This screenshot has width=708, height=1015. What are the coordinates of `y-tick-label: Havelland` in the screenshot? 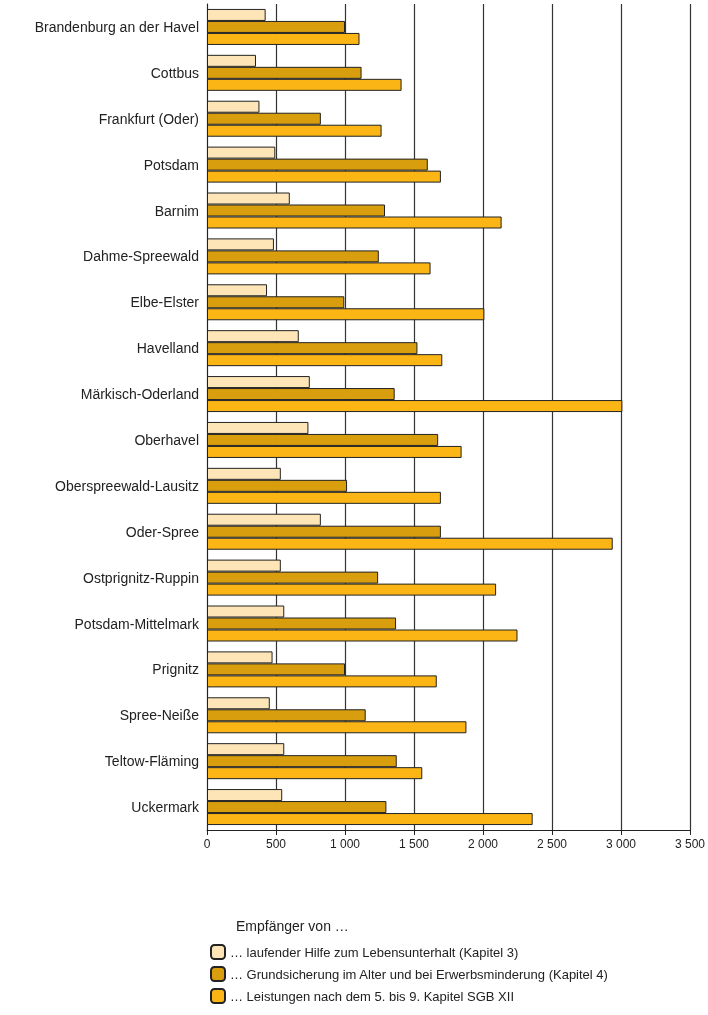 It's located at (167, 348).